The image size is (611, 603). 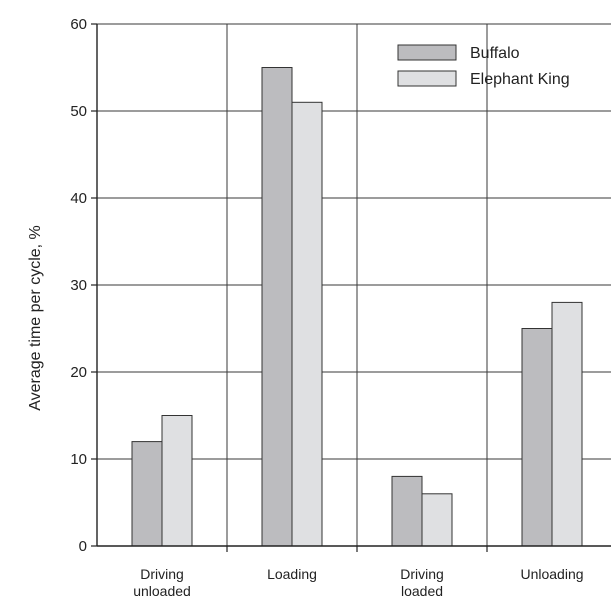 What do you see at coordinates (551, 574) in the screenshot?
I see `x-tick-label: Unloading` at bounding box center [551, 574].